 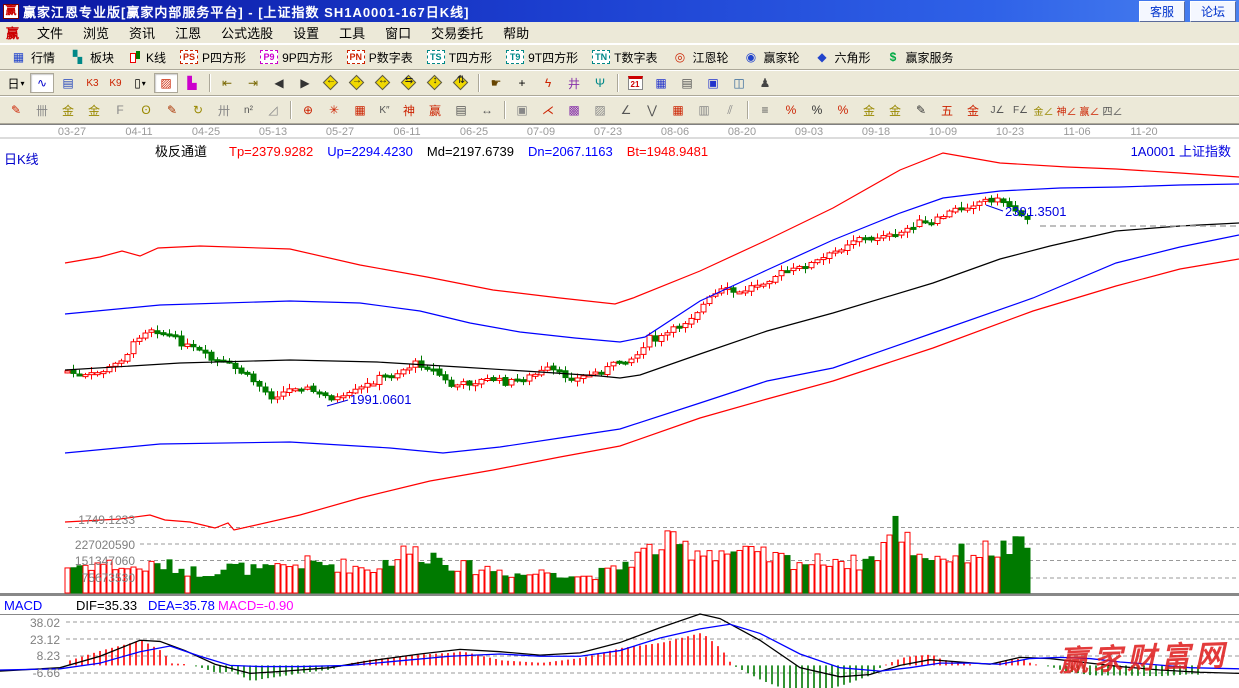 I want to click on menu-item-窗口: 窗口, so click(x=398, y=33).